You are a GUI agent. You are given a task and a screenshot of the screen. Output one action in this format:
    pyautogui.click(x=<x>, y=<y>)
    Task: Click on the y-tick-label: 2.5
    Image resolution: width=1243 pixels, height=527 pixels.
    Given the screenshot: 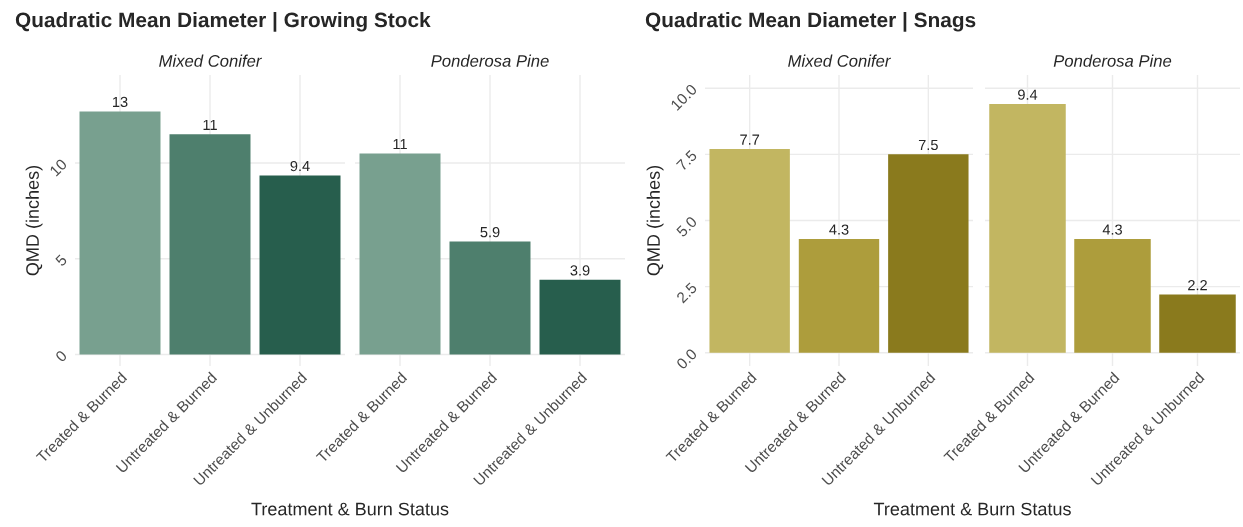 What is the action you would take?
    pyautogui.click(x=686, y=292)
    